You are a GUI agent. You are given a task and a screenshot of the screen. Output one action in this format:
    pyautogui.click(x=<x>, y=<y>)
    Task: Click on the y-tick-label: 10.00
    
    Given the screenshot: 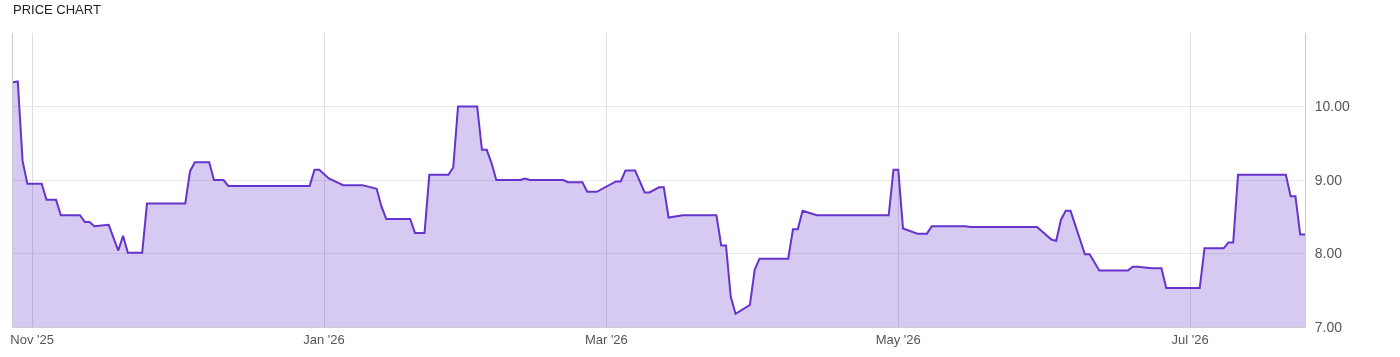 What is the action you would take?
    pyautogui.click(x=1332, y=106)
    